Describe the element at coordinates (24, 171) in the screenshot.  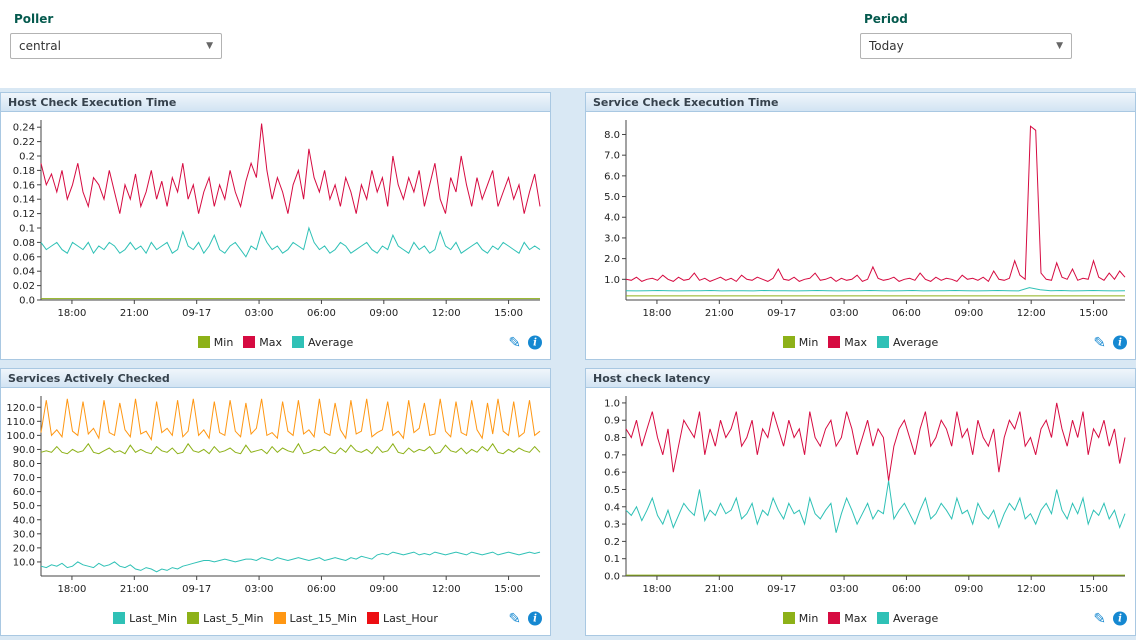
I see `svg-text: 0.18` at that location.